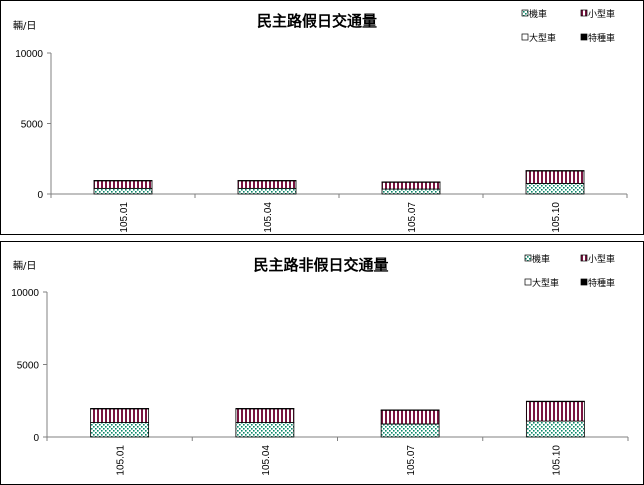 The image size is (644, 485). I want to click on chart-title: 民主路非假日交通量, so click(320, 265).